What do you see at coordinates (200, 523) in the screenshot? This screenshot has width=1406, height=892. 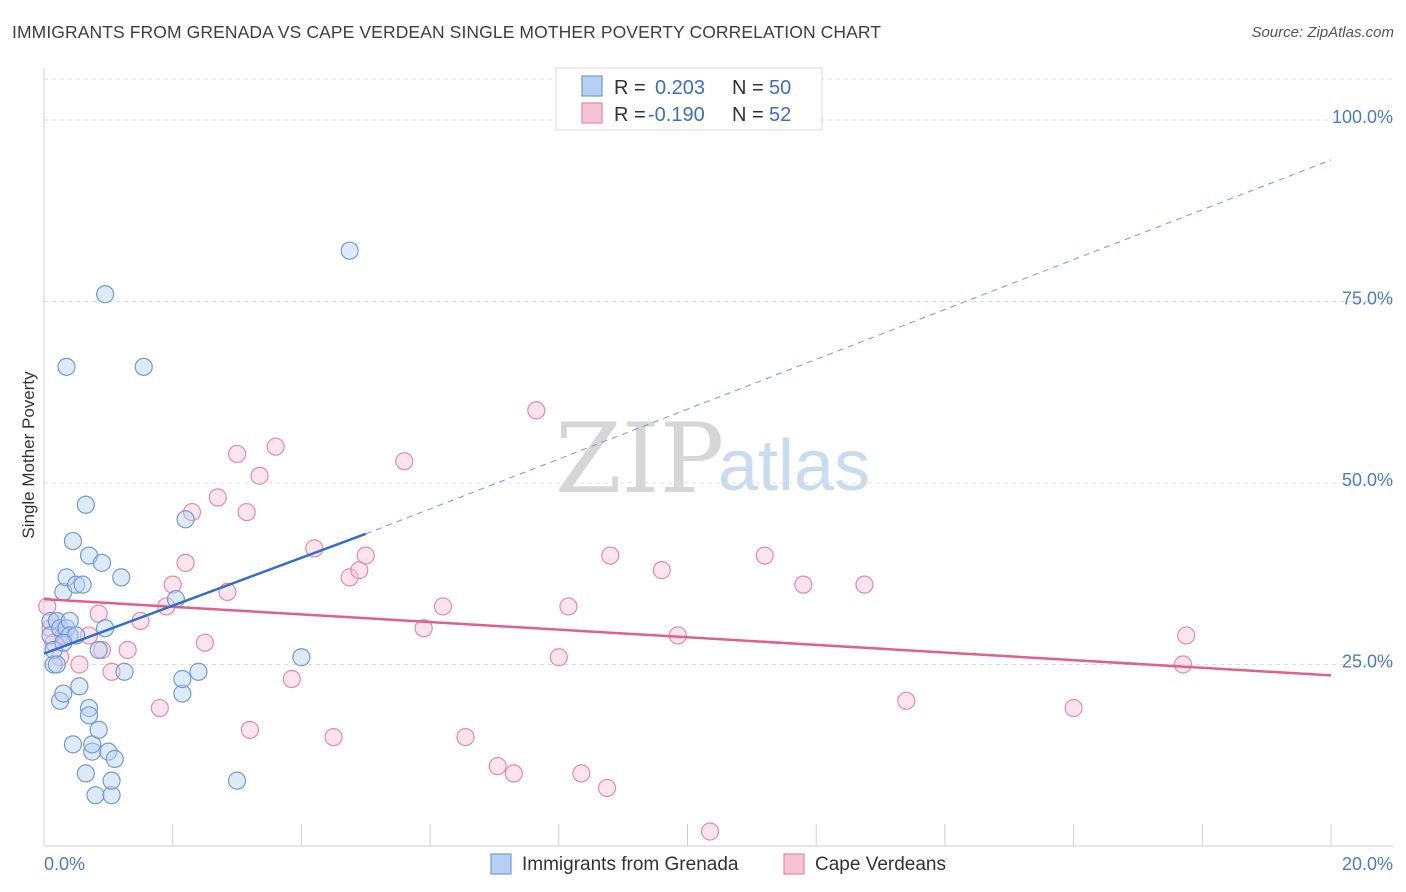 I see `grenada-points` at bounding box center [200, 523].